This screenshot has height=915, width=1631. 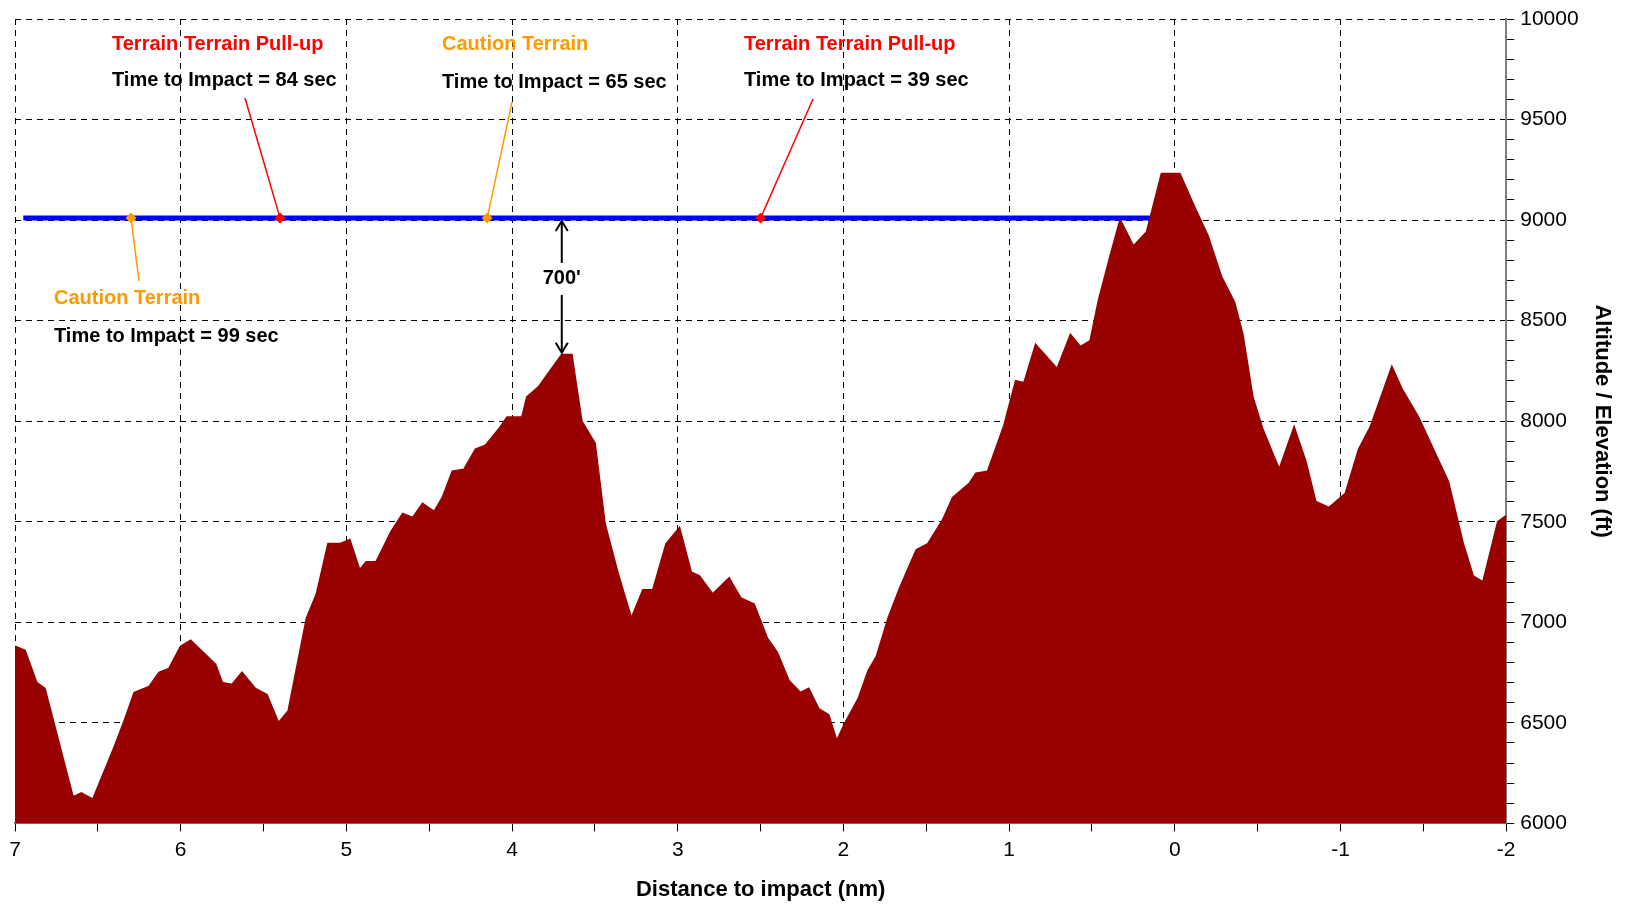 I want to click on y-tick-label: 7500, so click(x=1543, y=520).